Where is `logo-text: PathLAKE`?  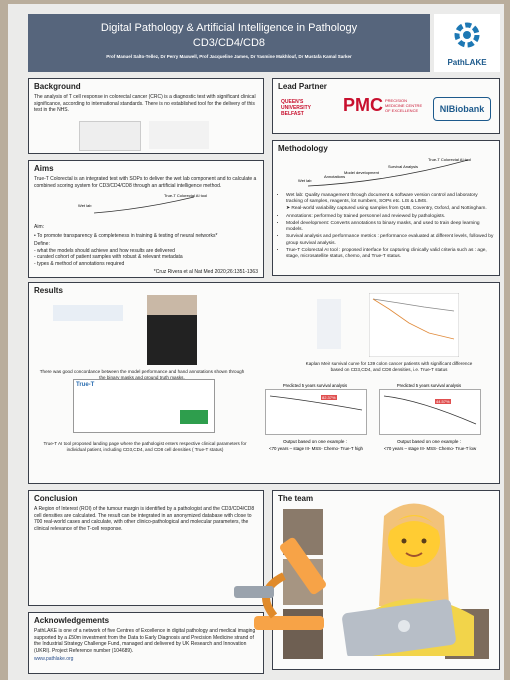 logo-text: PathLAKE is located at coordinates (467, 62).